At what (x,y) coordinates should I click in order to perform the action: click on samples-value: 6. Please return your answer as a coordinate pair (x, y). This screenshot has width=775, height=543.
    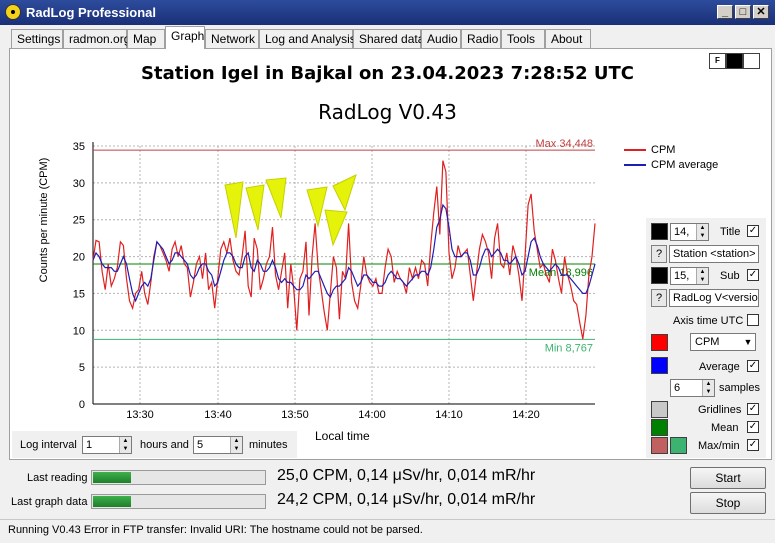
    Looking at the image, I should click on (677, 388).